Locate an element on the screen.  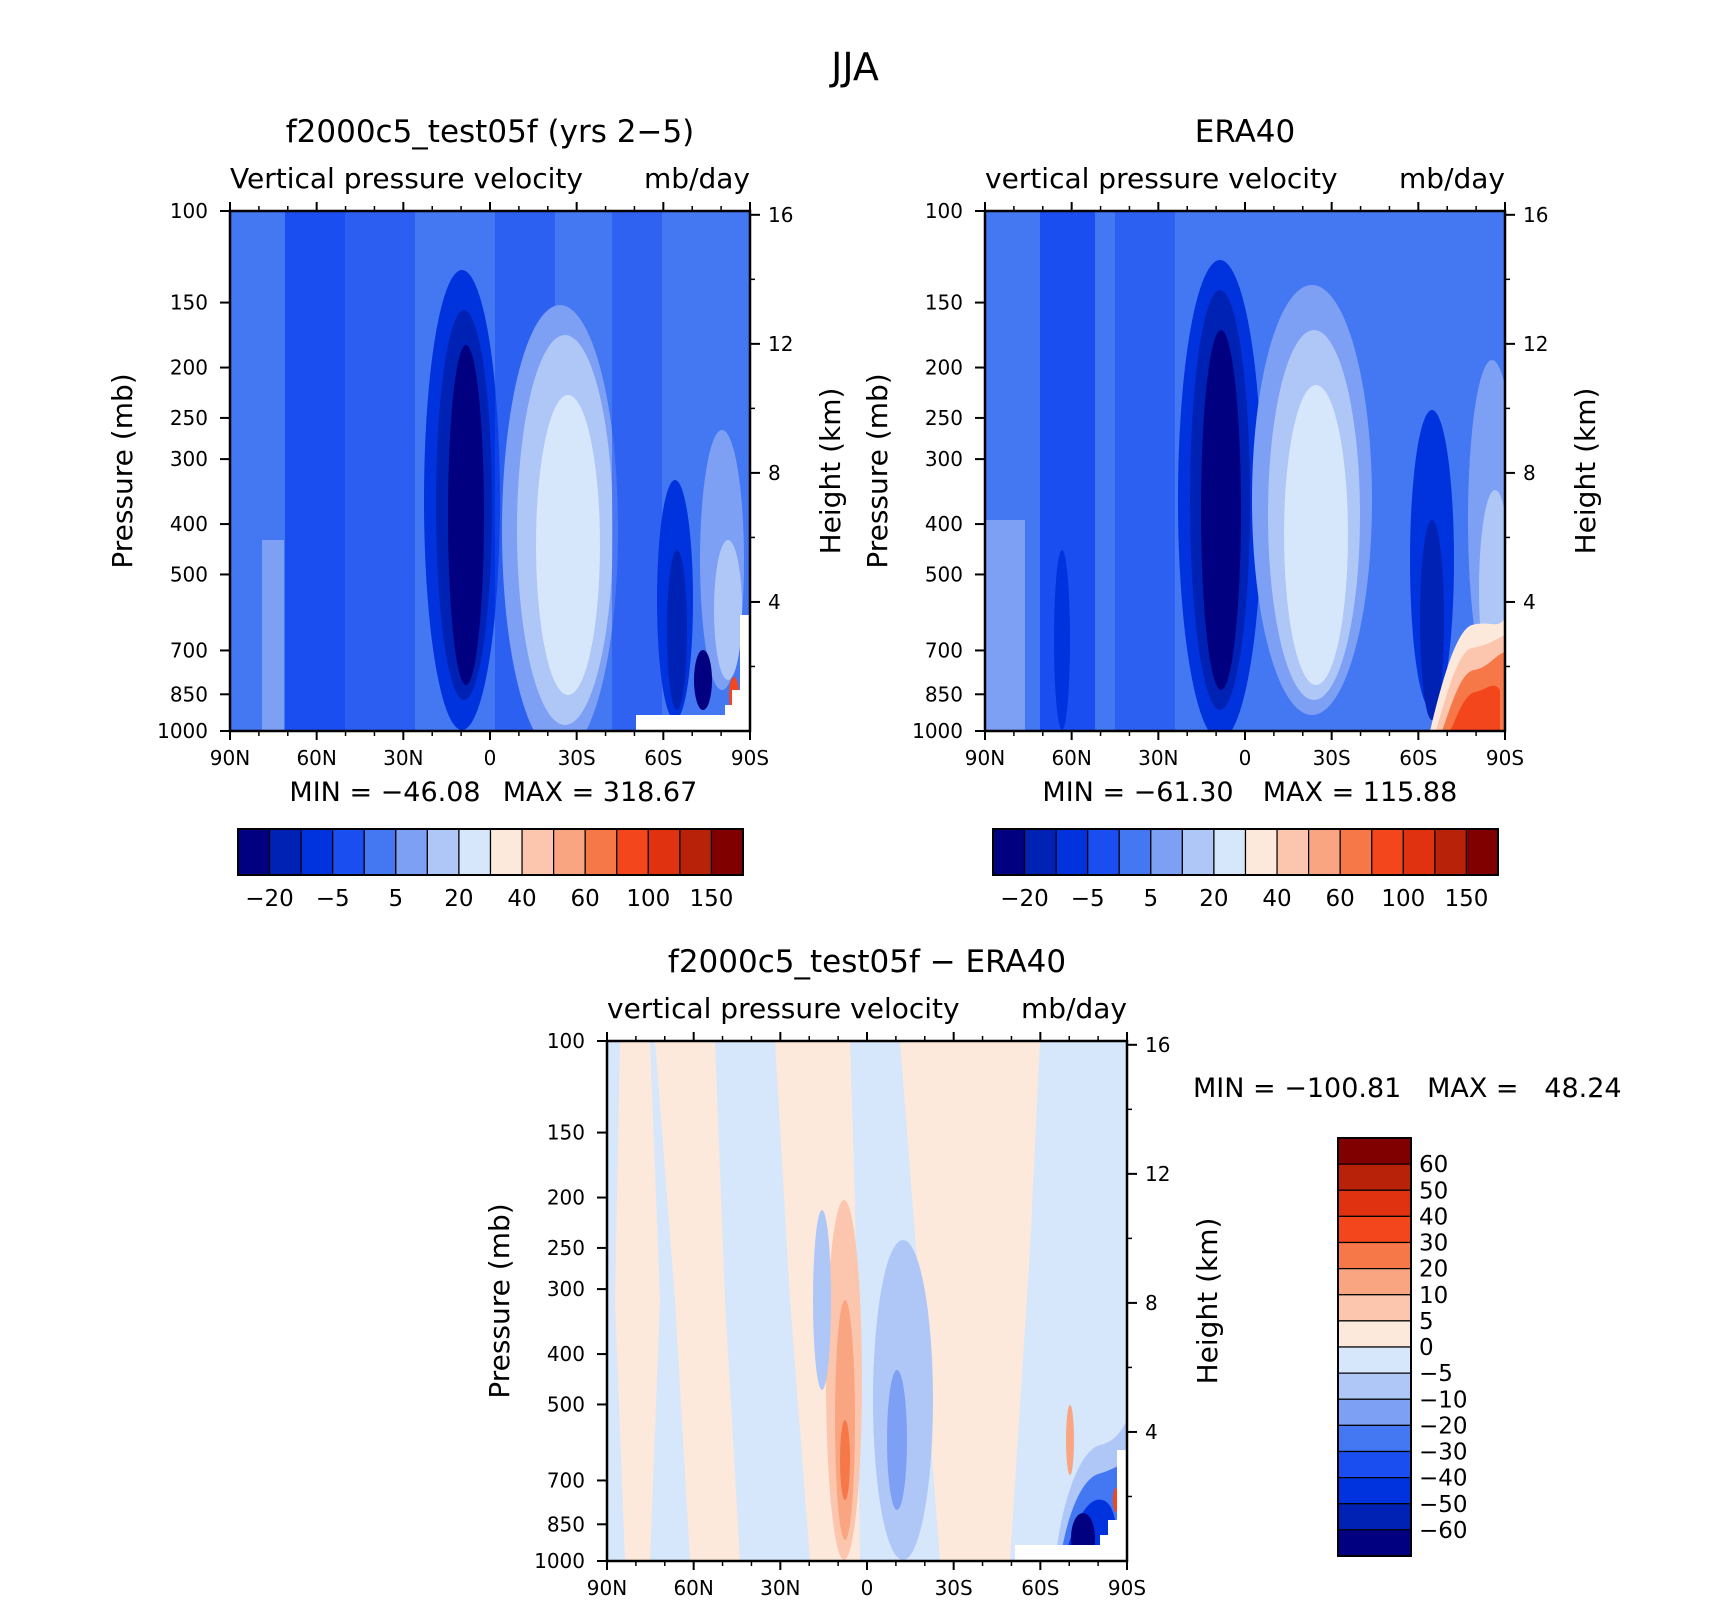
panel-model-units: mb/day is located at coordinates (697, 178).